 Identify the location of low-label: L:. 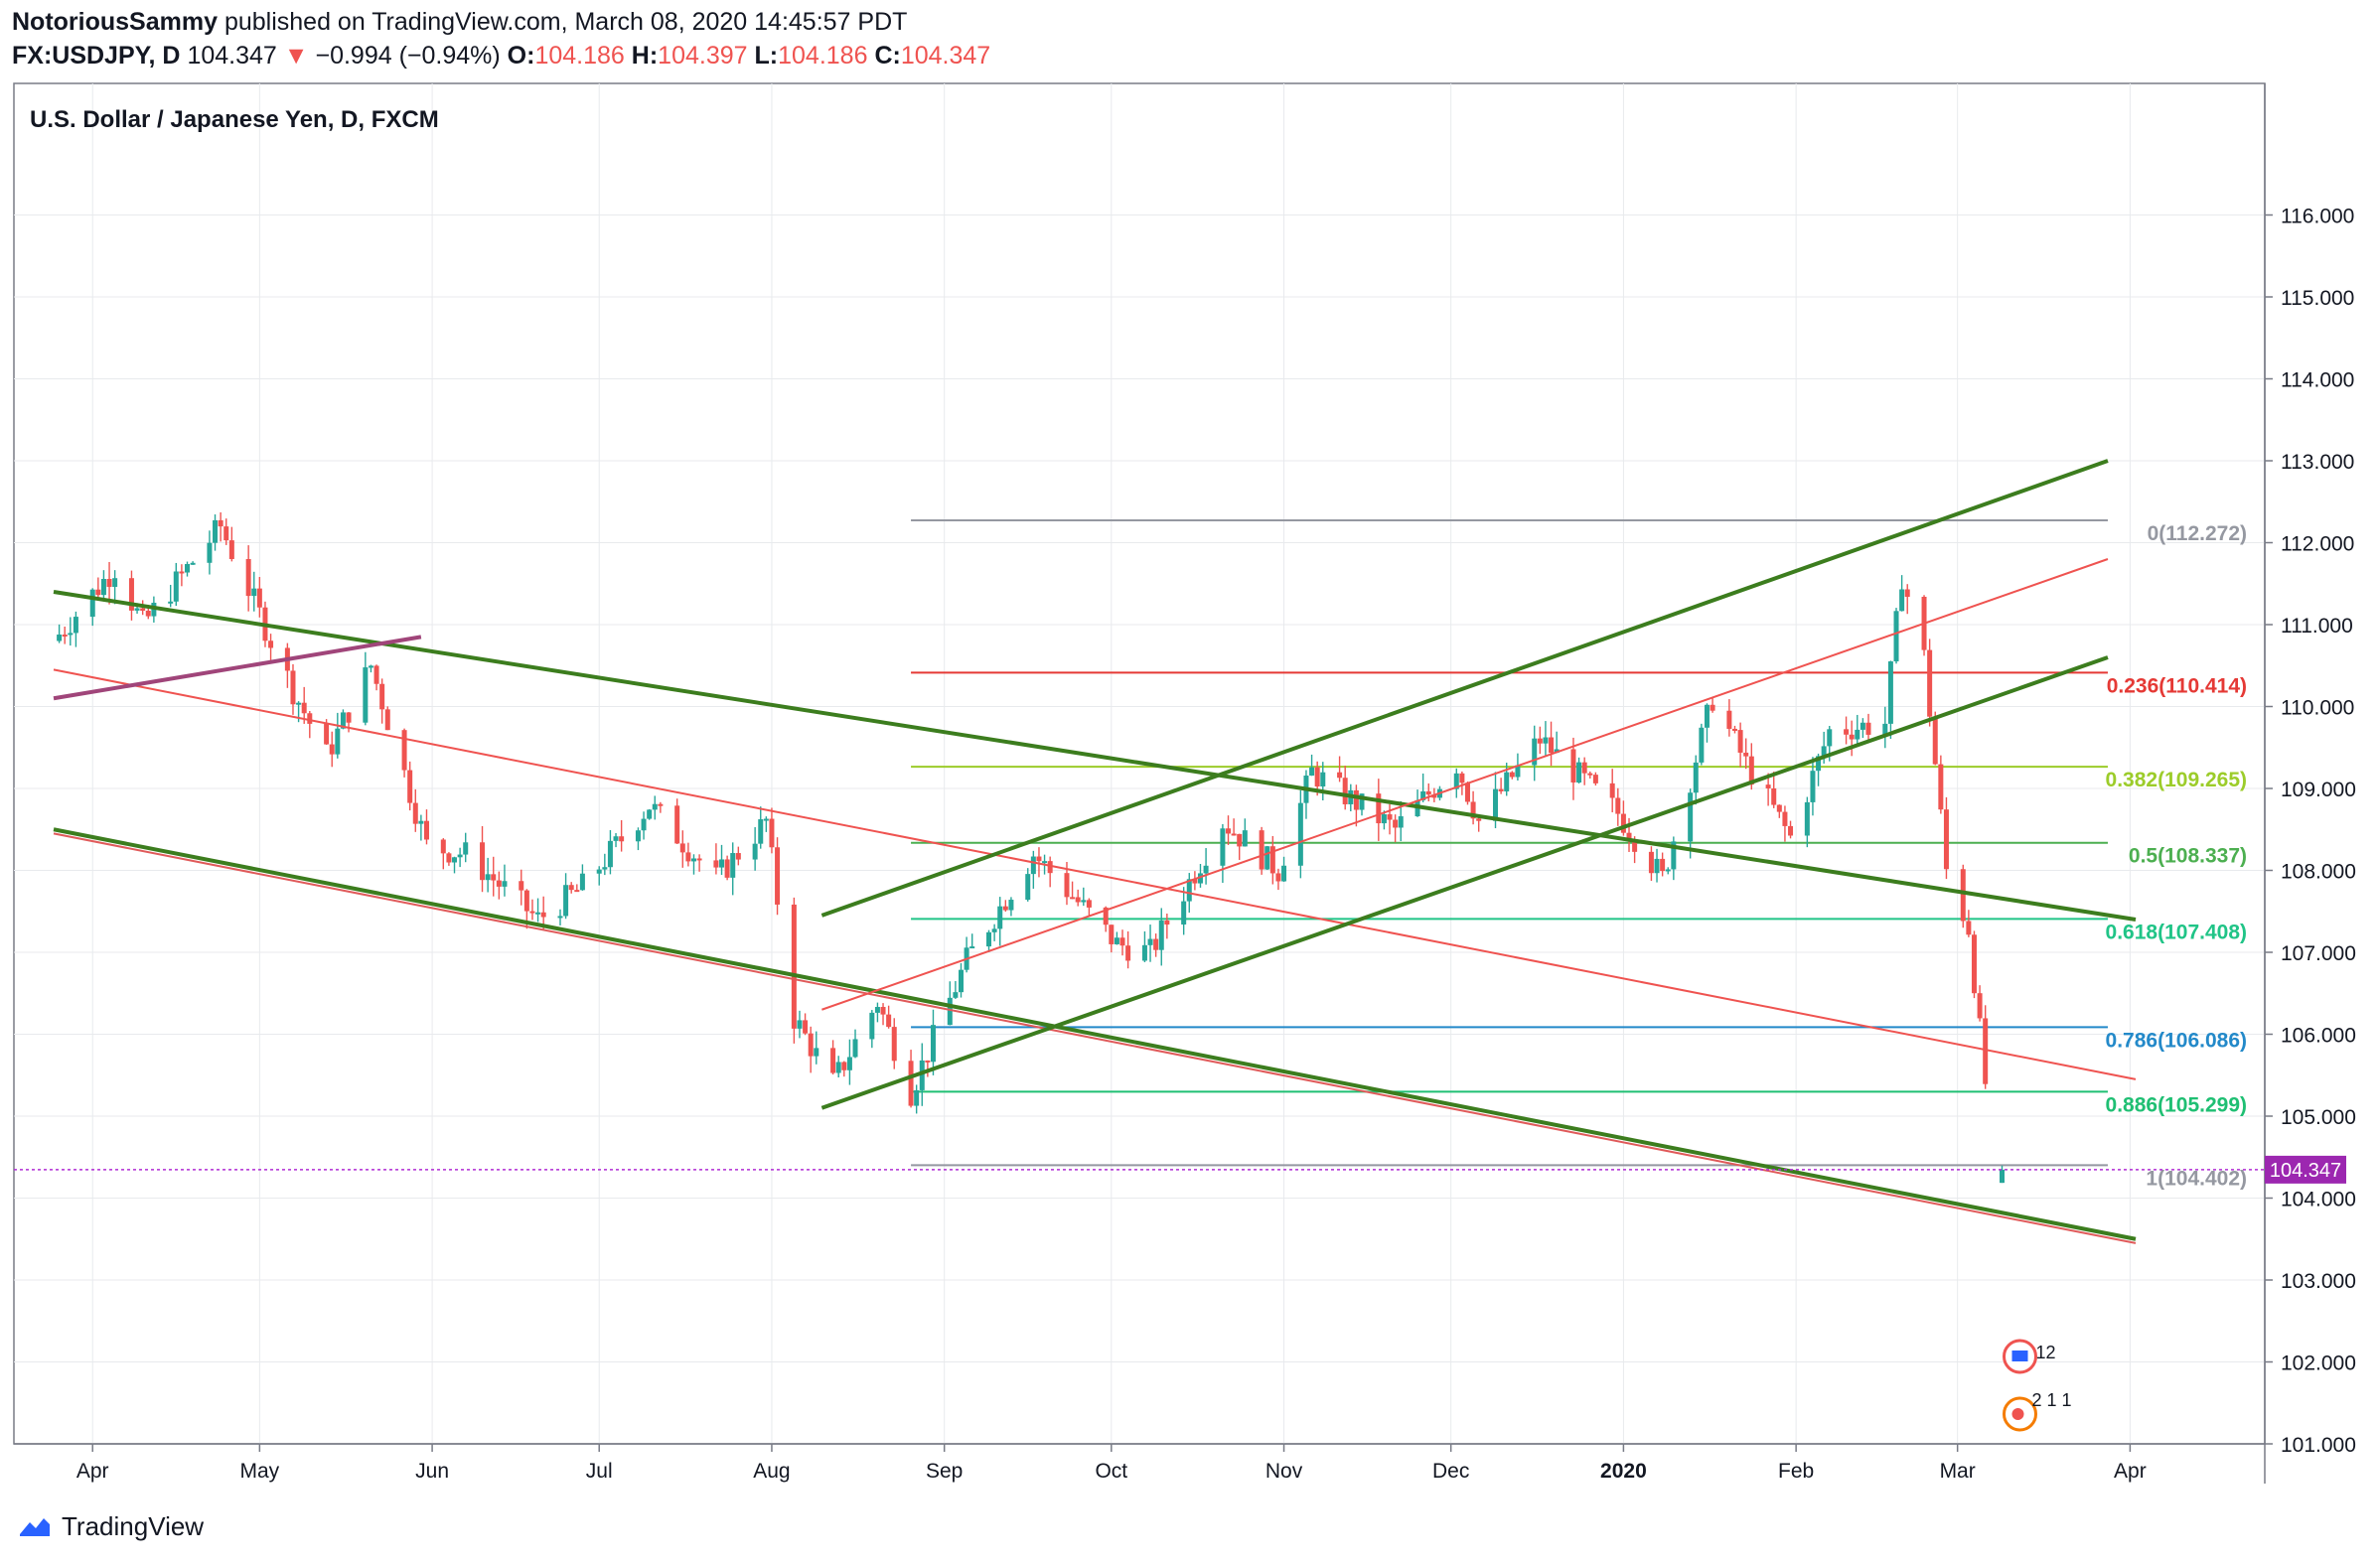
(766, 56).